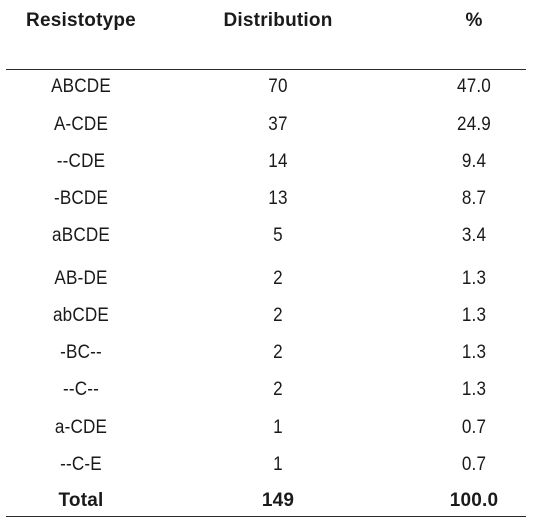 Image resolution: width=537 pixels, height=522 pixels. What do you see at coordinates (278, 500) in the screenshot?
I see `total-distribution: 149` at bounding box center [278, 500].